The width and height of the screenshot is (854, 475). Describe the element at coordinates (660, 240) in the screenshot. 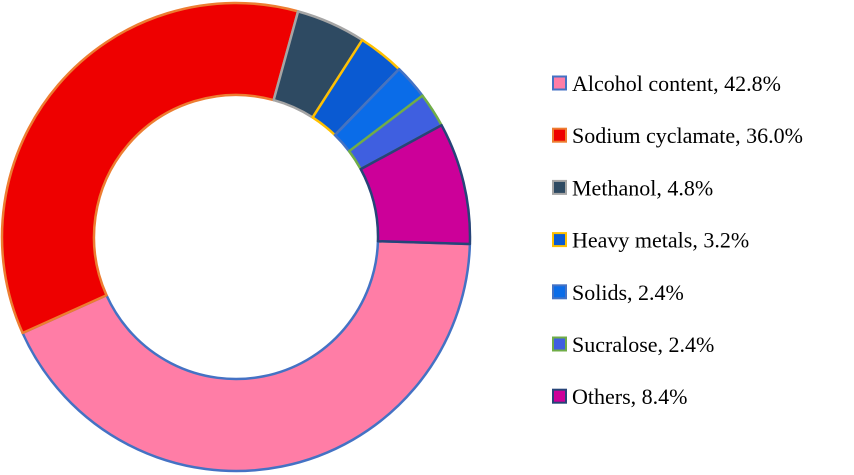

I see `legend-label-4: Heavy metals, 3.2%` at that location.